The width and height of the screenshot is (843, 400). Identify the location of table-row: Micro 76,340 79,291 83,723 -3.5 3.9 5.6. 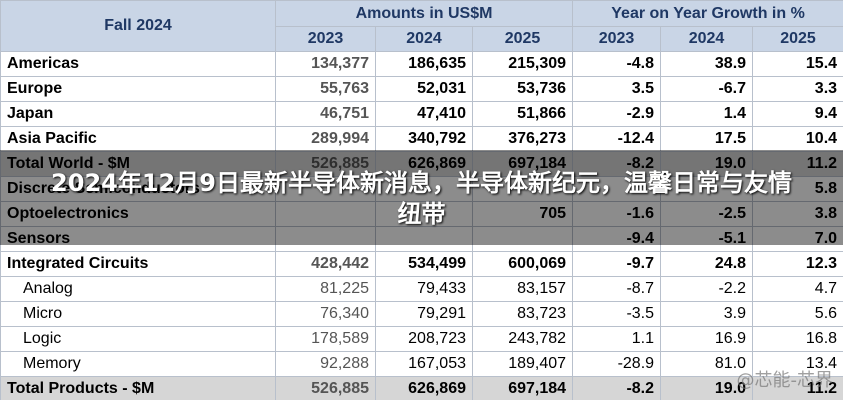
(421, 314).